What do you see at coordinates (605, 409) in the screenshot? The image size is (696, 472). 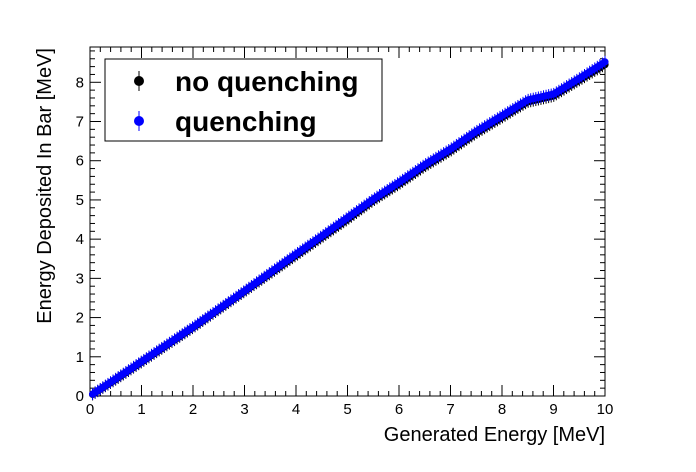 I see `x-tick-label: 10` at bounding box center [605, 409].